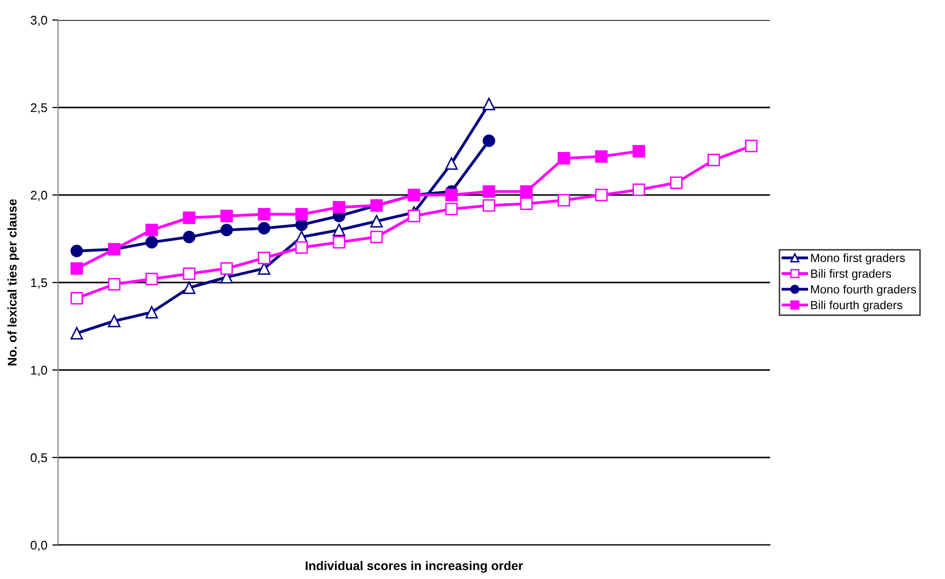 This screenshot has height=579, width=945. I want to click on y-axis-title: No. of lexical ties per clause, so click(13, 282).